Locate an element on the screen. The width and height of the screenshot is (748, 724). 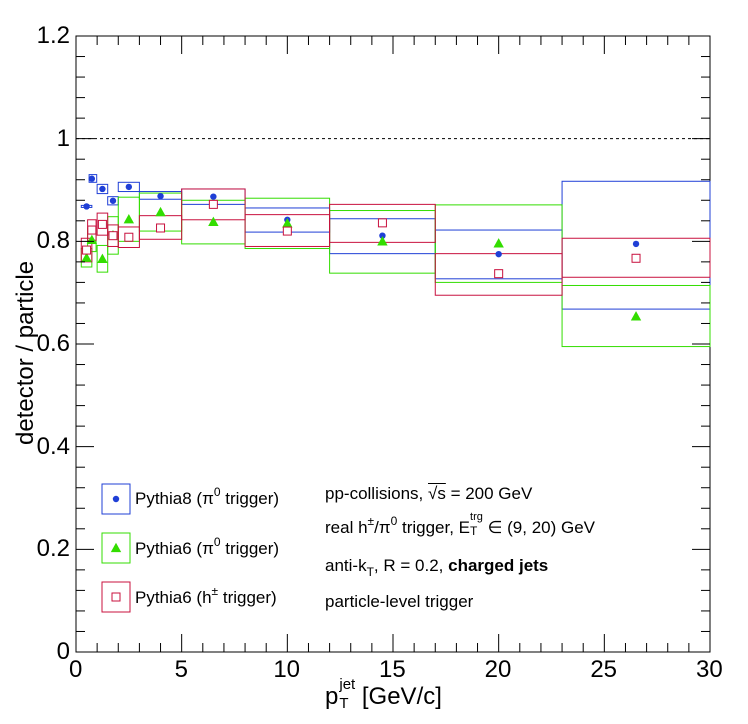
sys-box-s0-p2 is located at coordinates (102, 189).